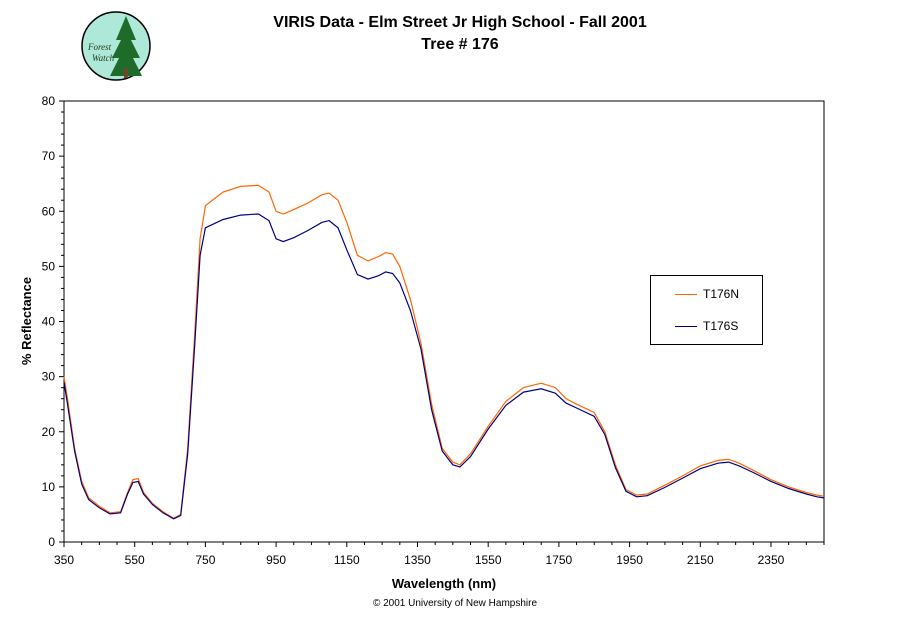 The height and width of the screenshot is (623, 911). Describe the element at coordinates (103, 58) in the screenshot. I see `logo-text-watch: Watch` at that location.